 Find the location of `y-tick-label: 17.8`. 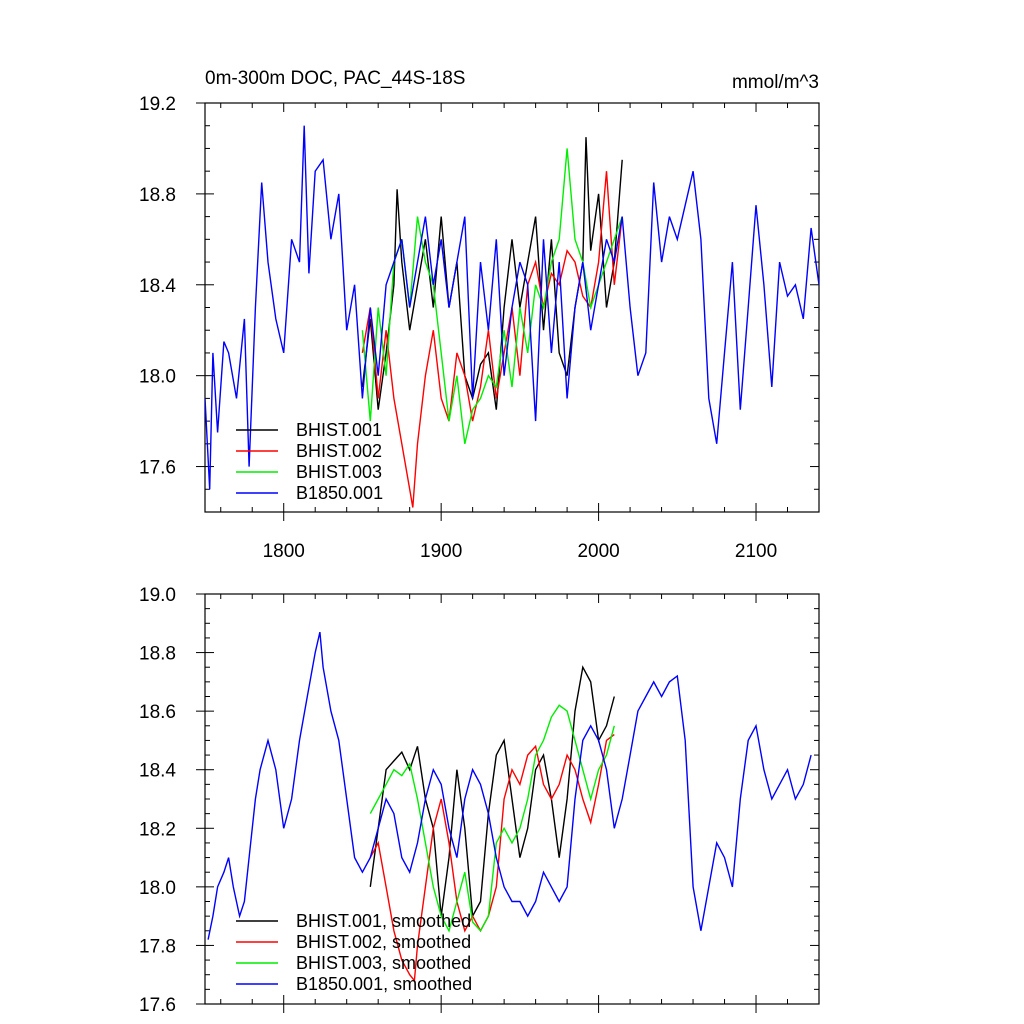

y-tick-label: 17.8 is located at coordinates (157, 946).